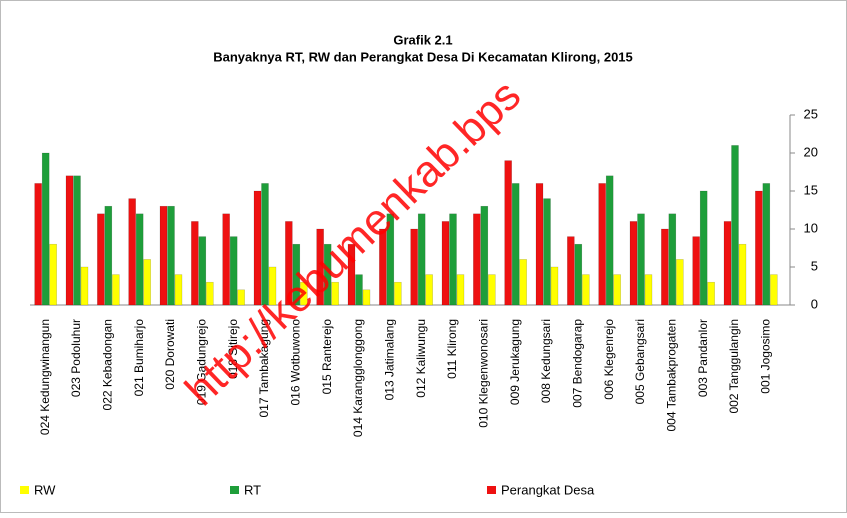 The height and width of the screenshot is (518, 847). Describe the element at coordinates (452, 349) in the screenshot. I see `x-tick-label: 011 Klirong` at that location.